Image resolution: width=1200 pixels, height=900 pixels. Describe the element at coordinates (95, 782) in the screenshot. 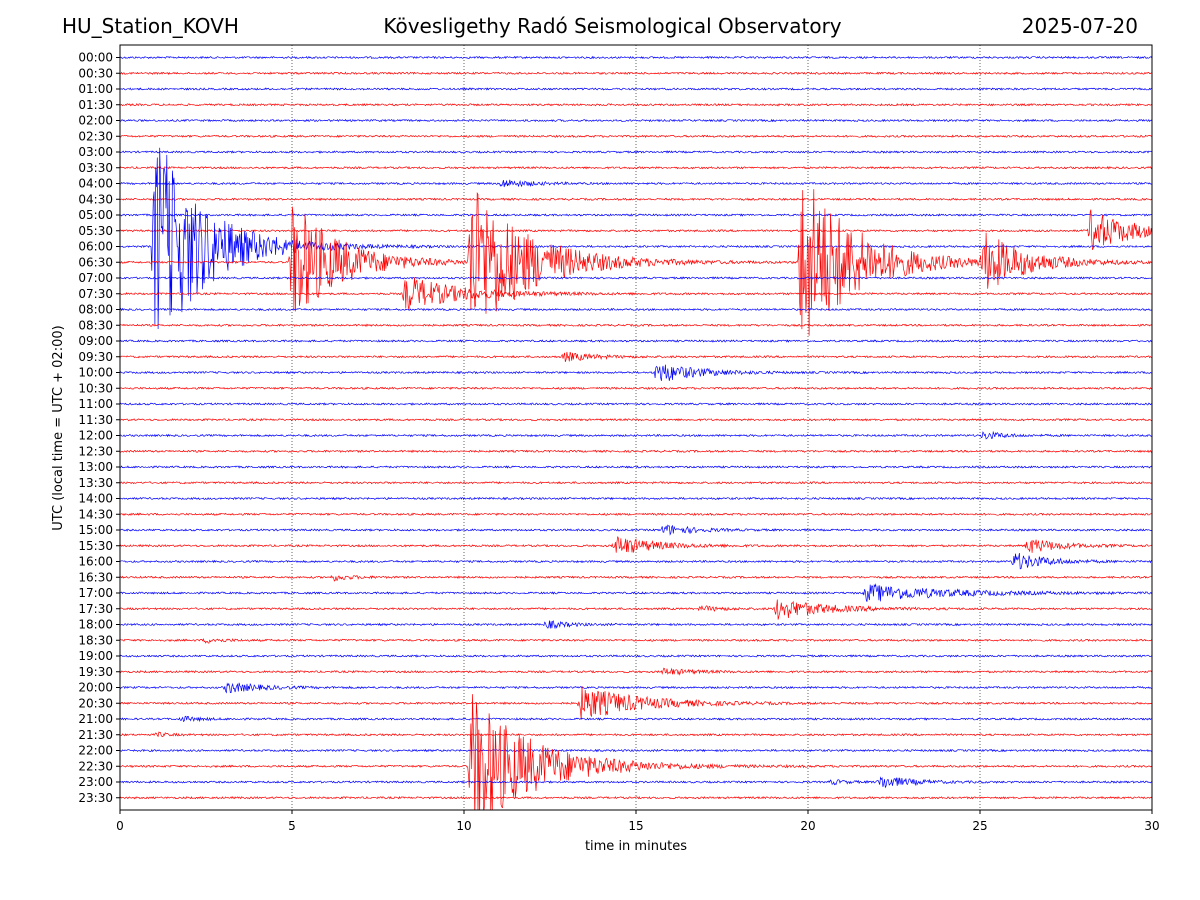

I see `y-tick-label: 23:00` at that location.